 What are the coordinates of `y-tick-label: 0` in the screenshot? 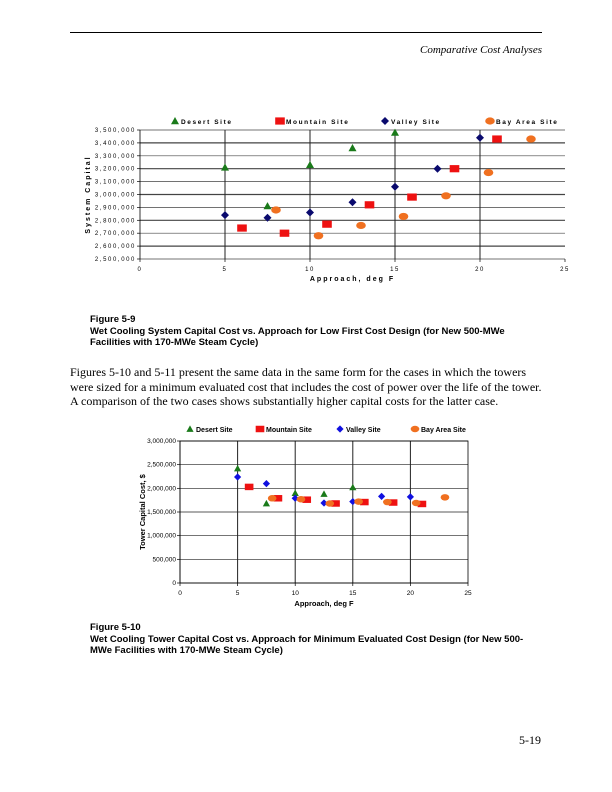 It's located at (174, 583).